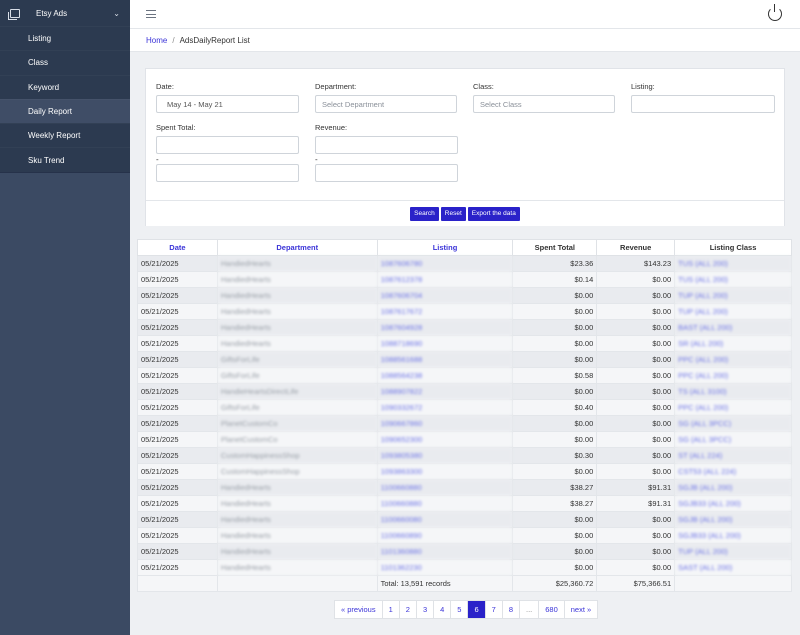  I want to click on cell-listing: 1101360880, so click(445, 551).